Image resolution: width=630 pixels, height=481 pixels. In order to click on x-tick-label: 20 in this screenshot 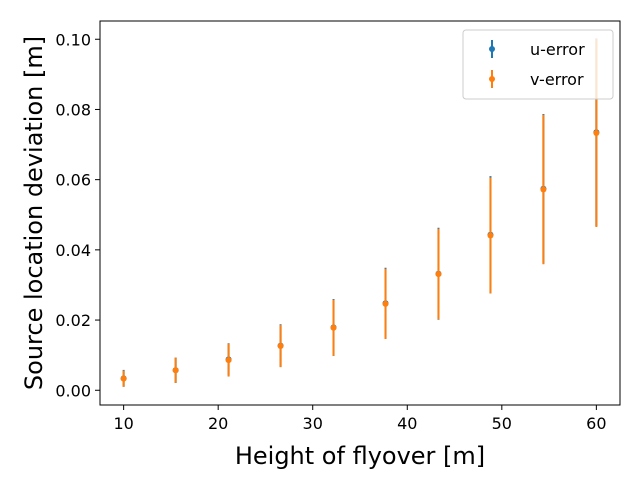, I will do `click(218, 423)`.